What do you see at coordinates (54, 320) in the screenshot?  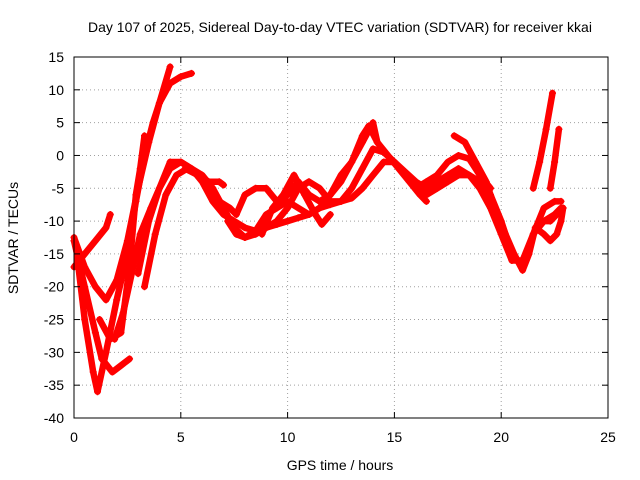 I see `y-tick-label: -25` at bounding box center [54, 320].